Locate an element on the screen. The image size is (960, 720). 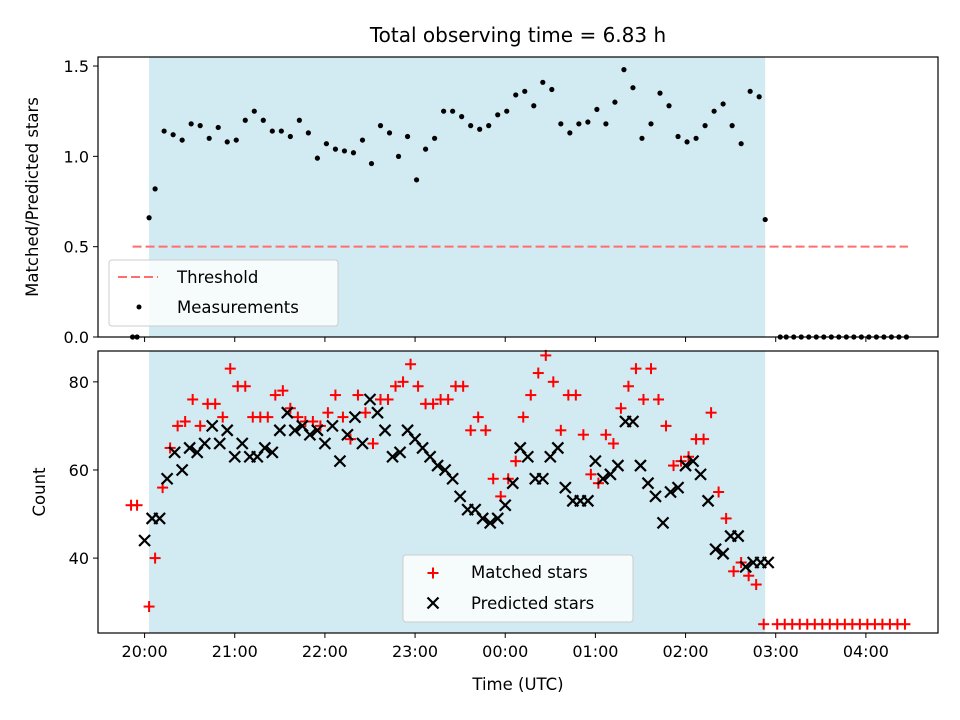
y-tick-label: 0.0 is located at coordinates (76, 337).